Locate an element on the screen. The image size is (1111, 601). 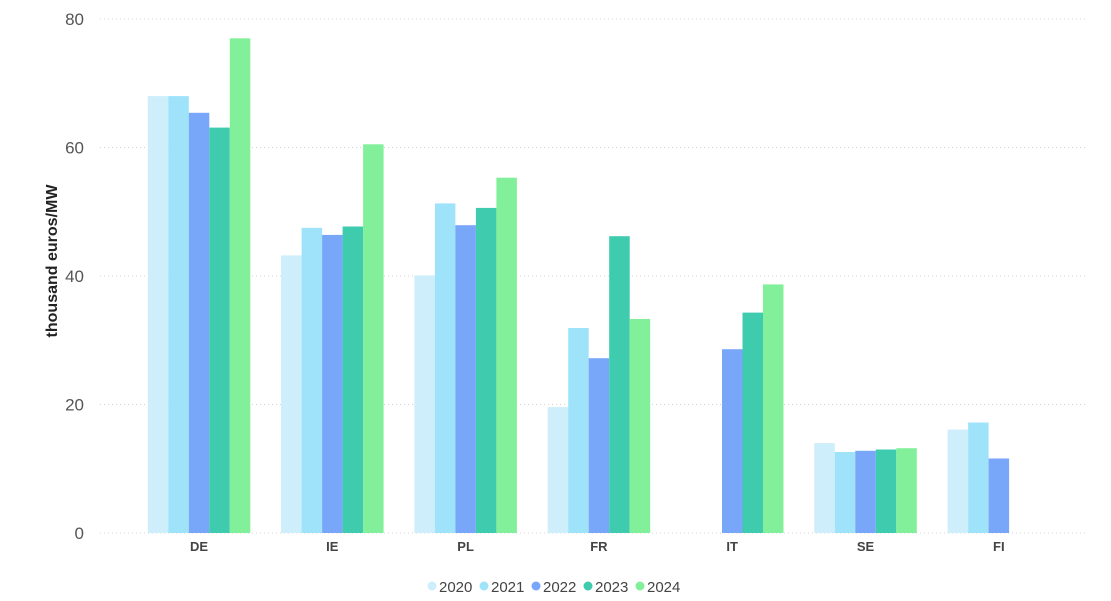
y-axis-ticks: 0 20 40 60 80 is located at coordinates (74, 276).